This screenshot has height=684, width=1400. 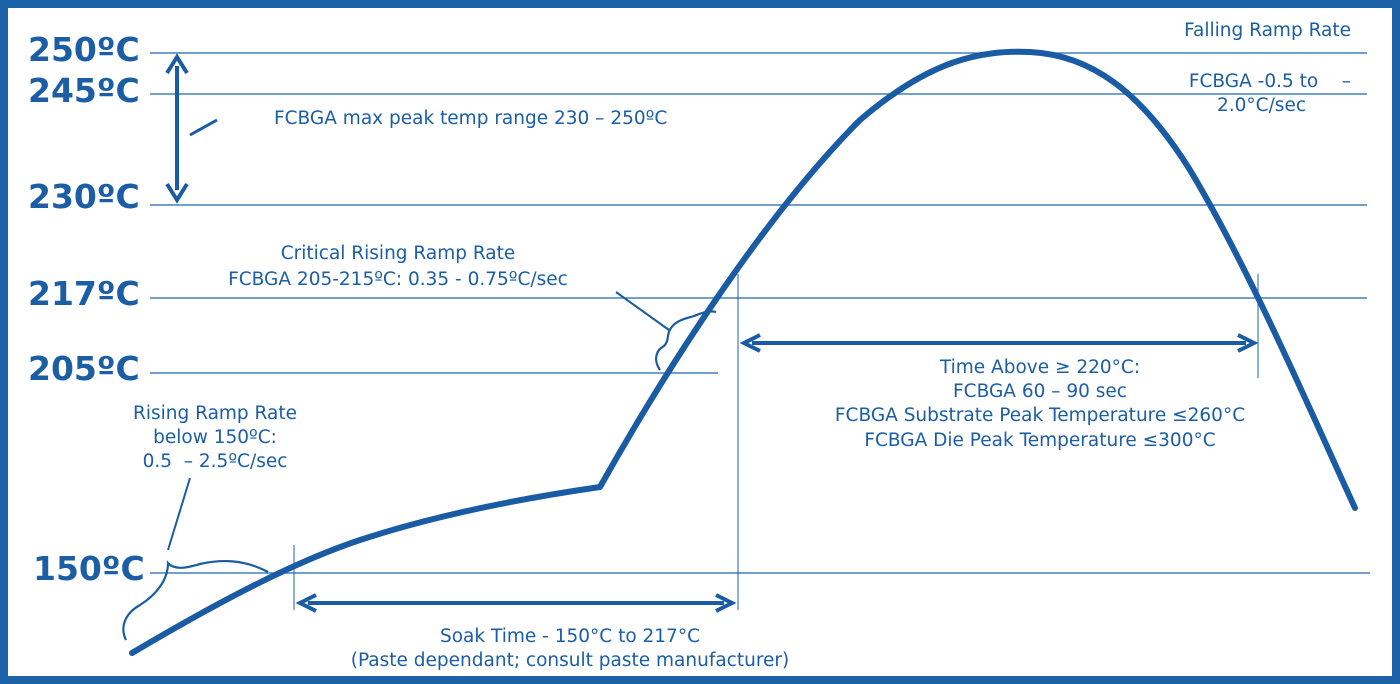 I want to click on rising-ramp-range: below 150ºC:, so click(x=215, y=437).